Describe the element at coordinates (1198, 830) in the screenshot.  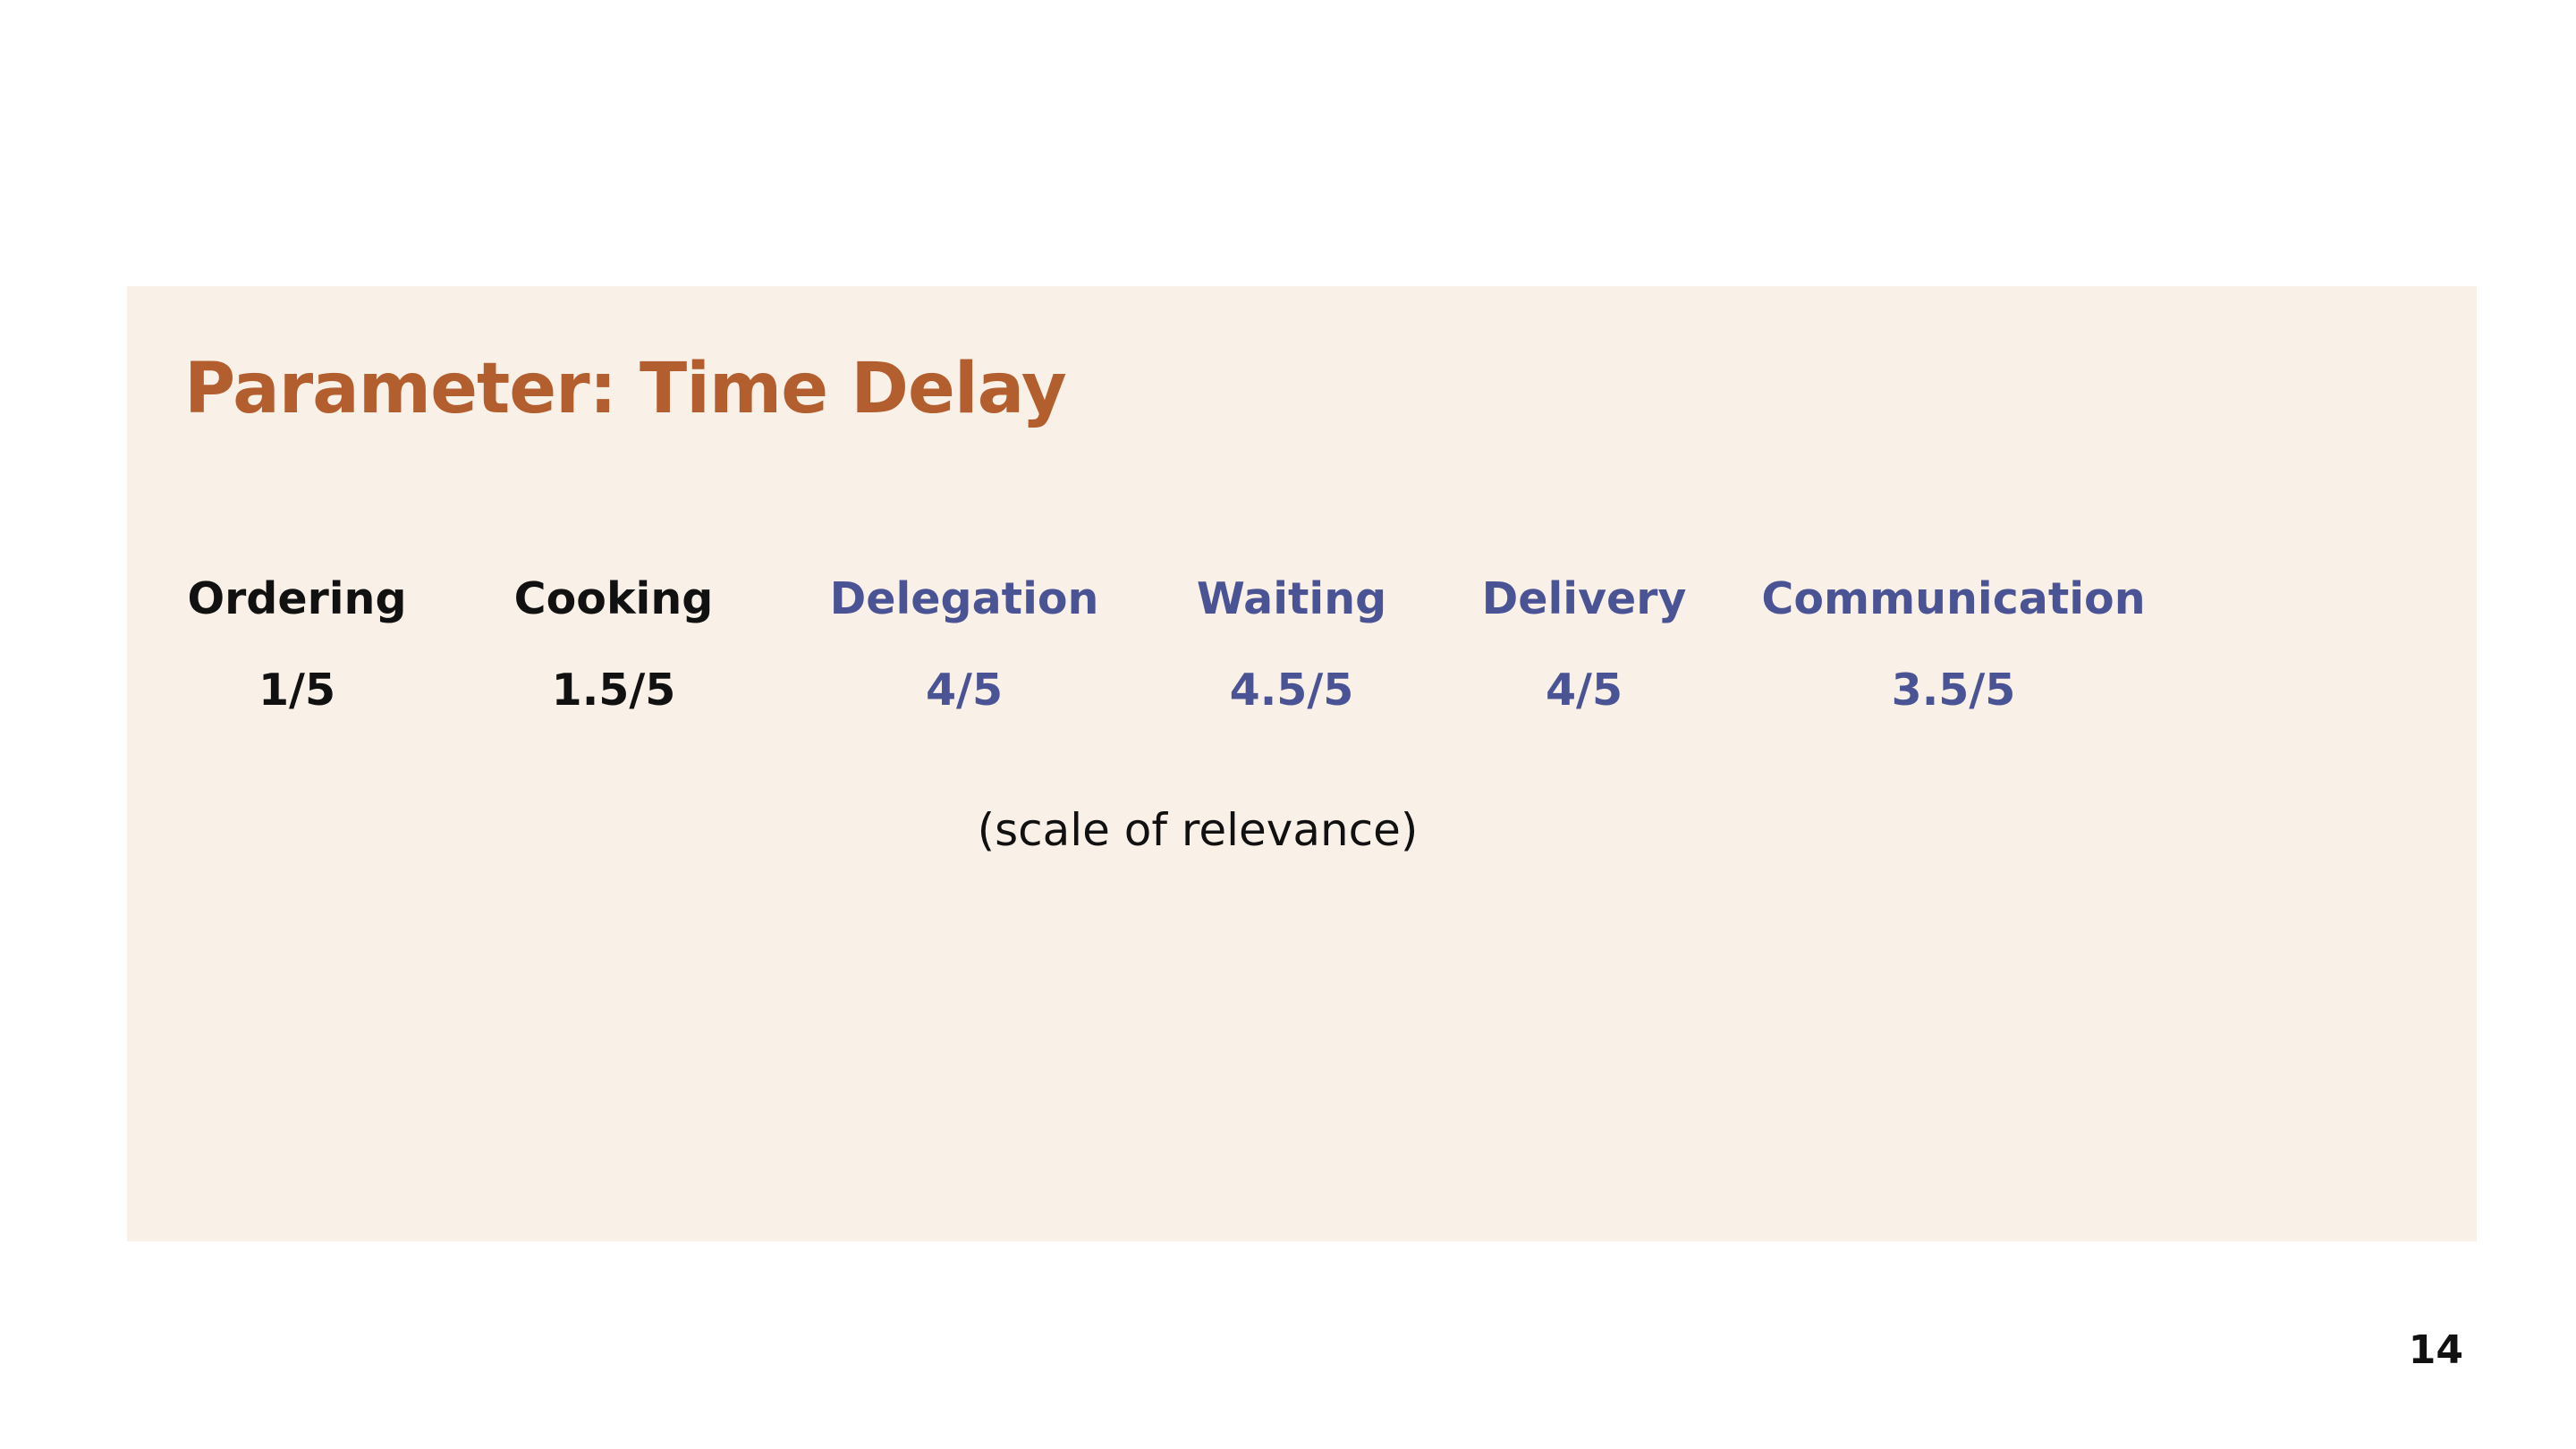
I see `scale-note: (scale of relevance)` at that location.